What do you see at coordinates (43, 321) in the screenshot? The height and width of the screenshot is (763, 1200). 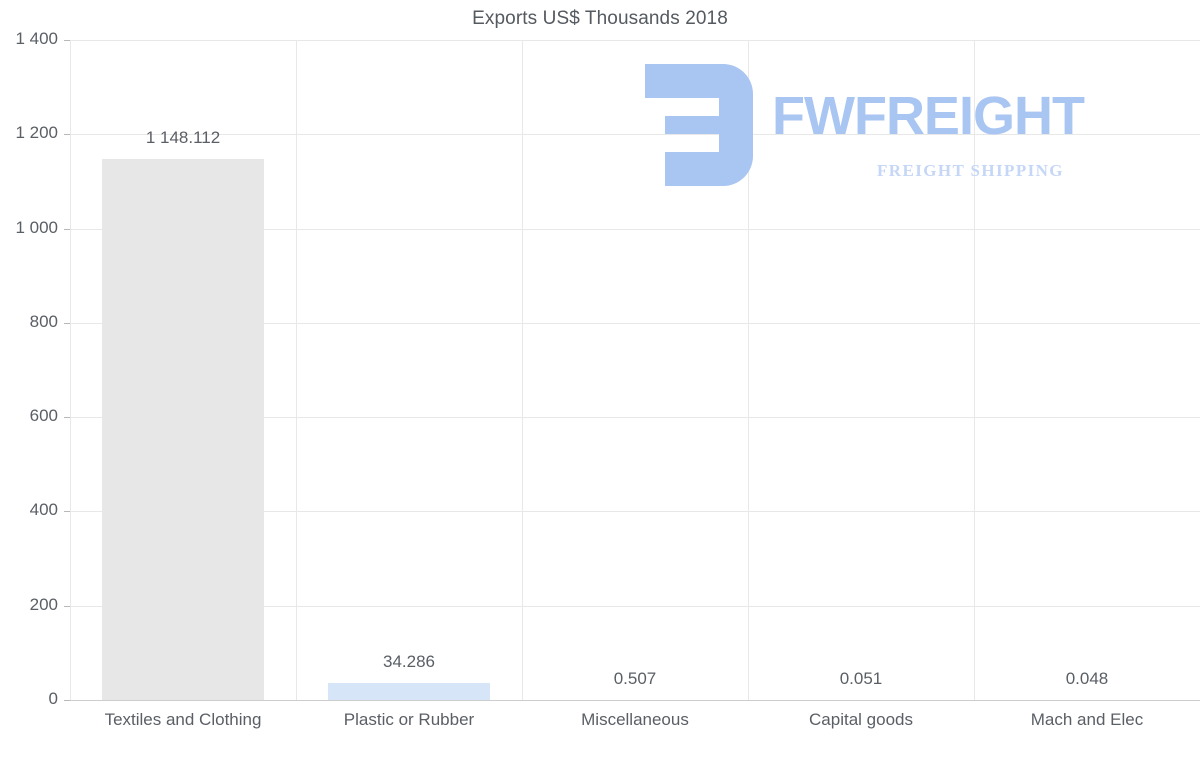 I see `y-axis-tick-label: 800` at bounding box center [43, 321].